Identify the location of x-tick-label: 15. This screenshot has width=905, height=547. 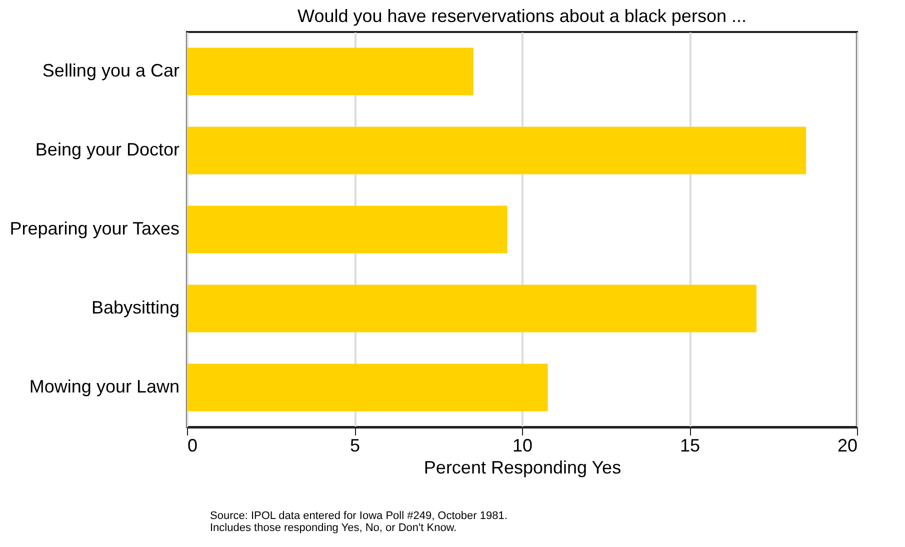
(690, 446).